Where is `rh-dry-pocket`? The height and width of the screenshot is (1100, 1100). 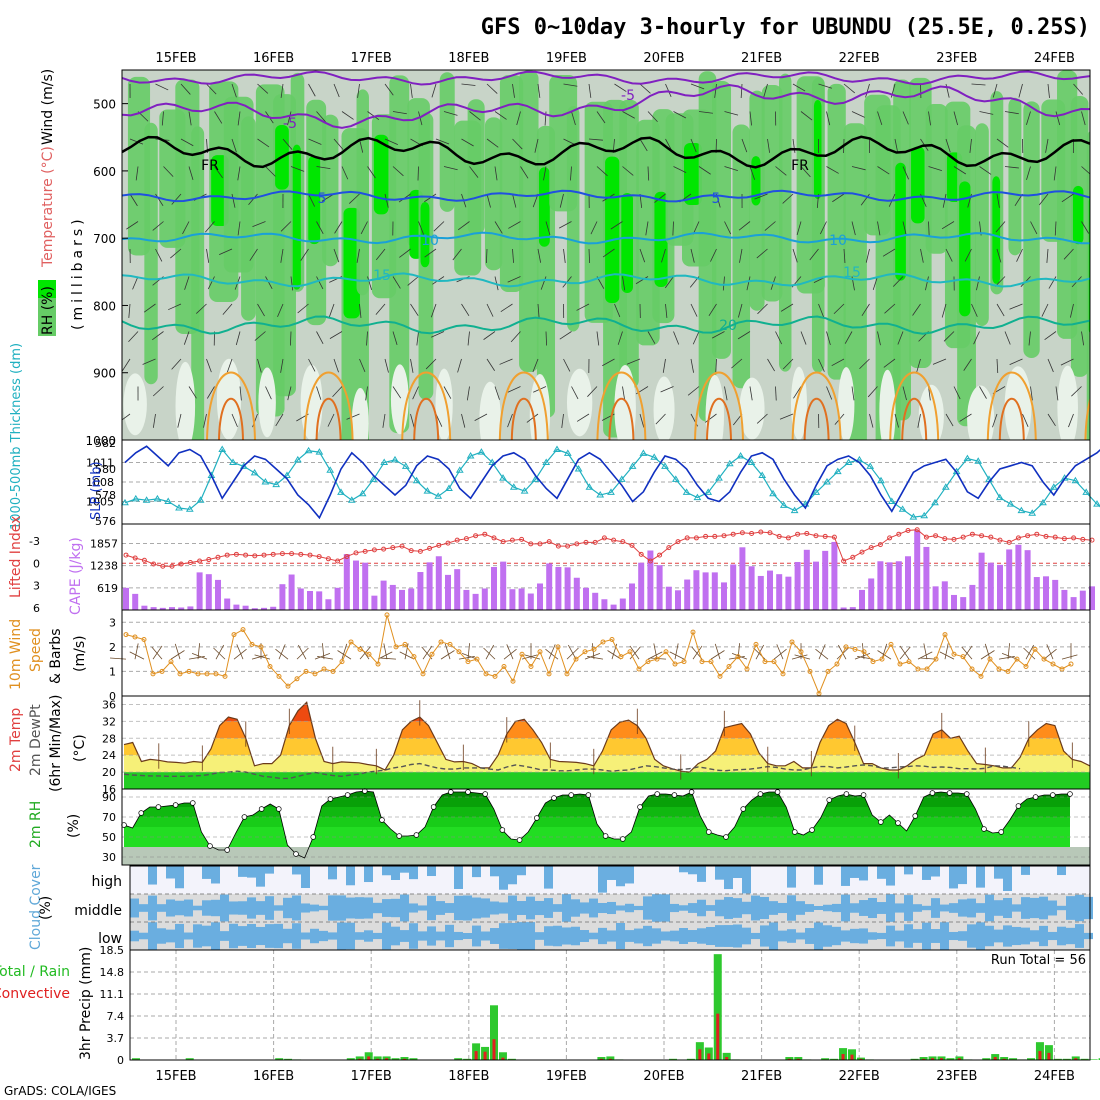
rh-dry-pocket is located at coordinates (490, 410).